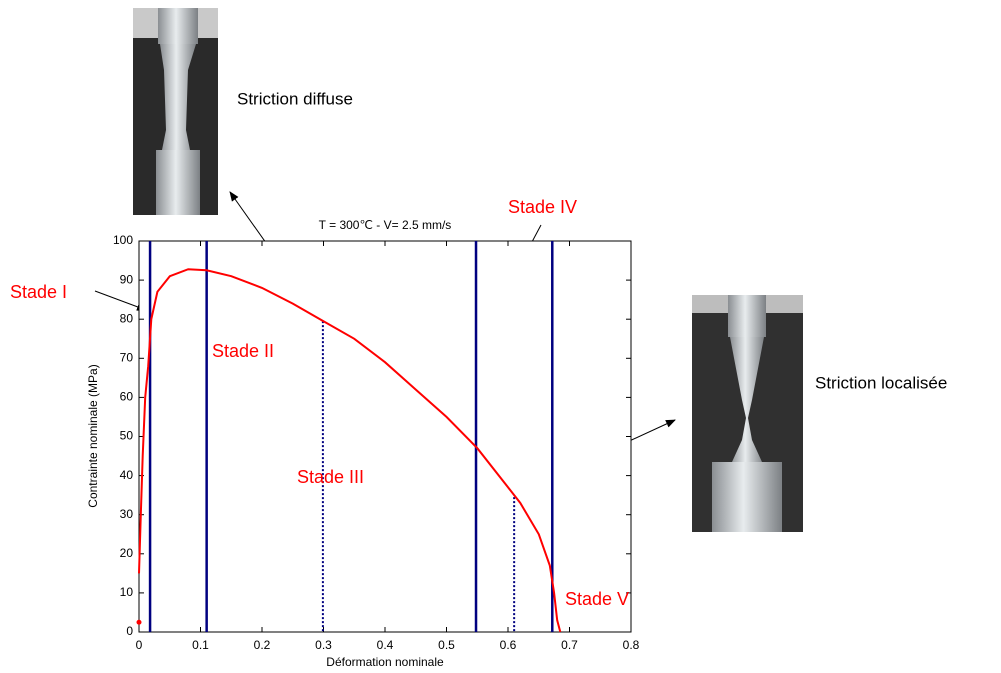  What do you see at coordinates (385, 662) in the screenshot?
I see `x-axis-label: Déformation nominale` at bounding box center [385, 662].